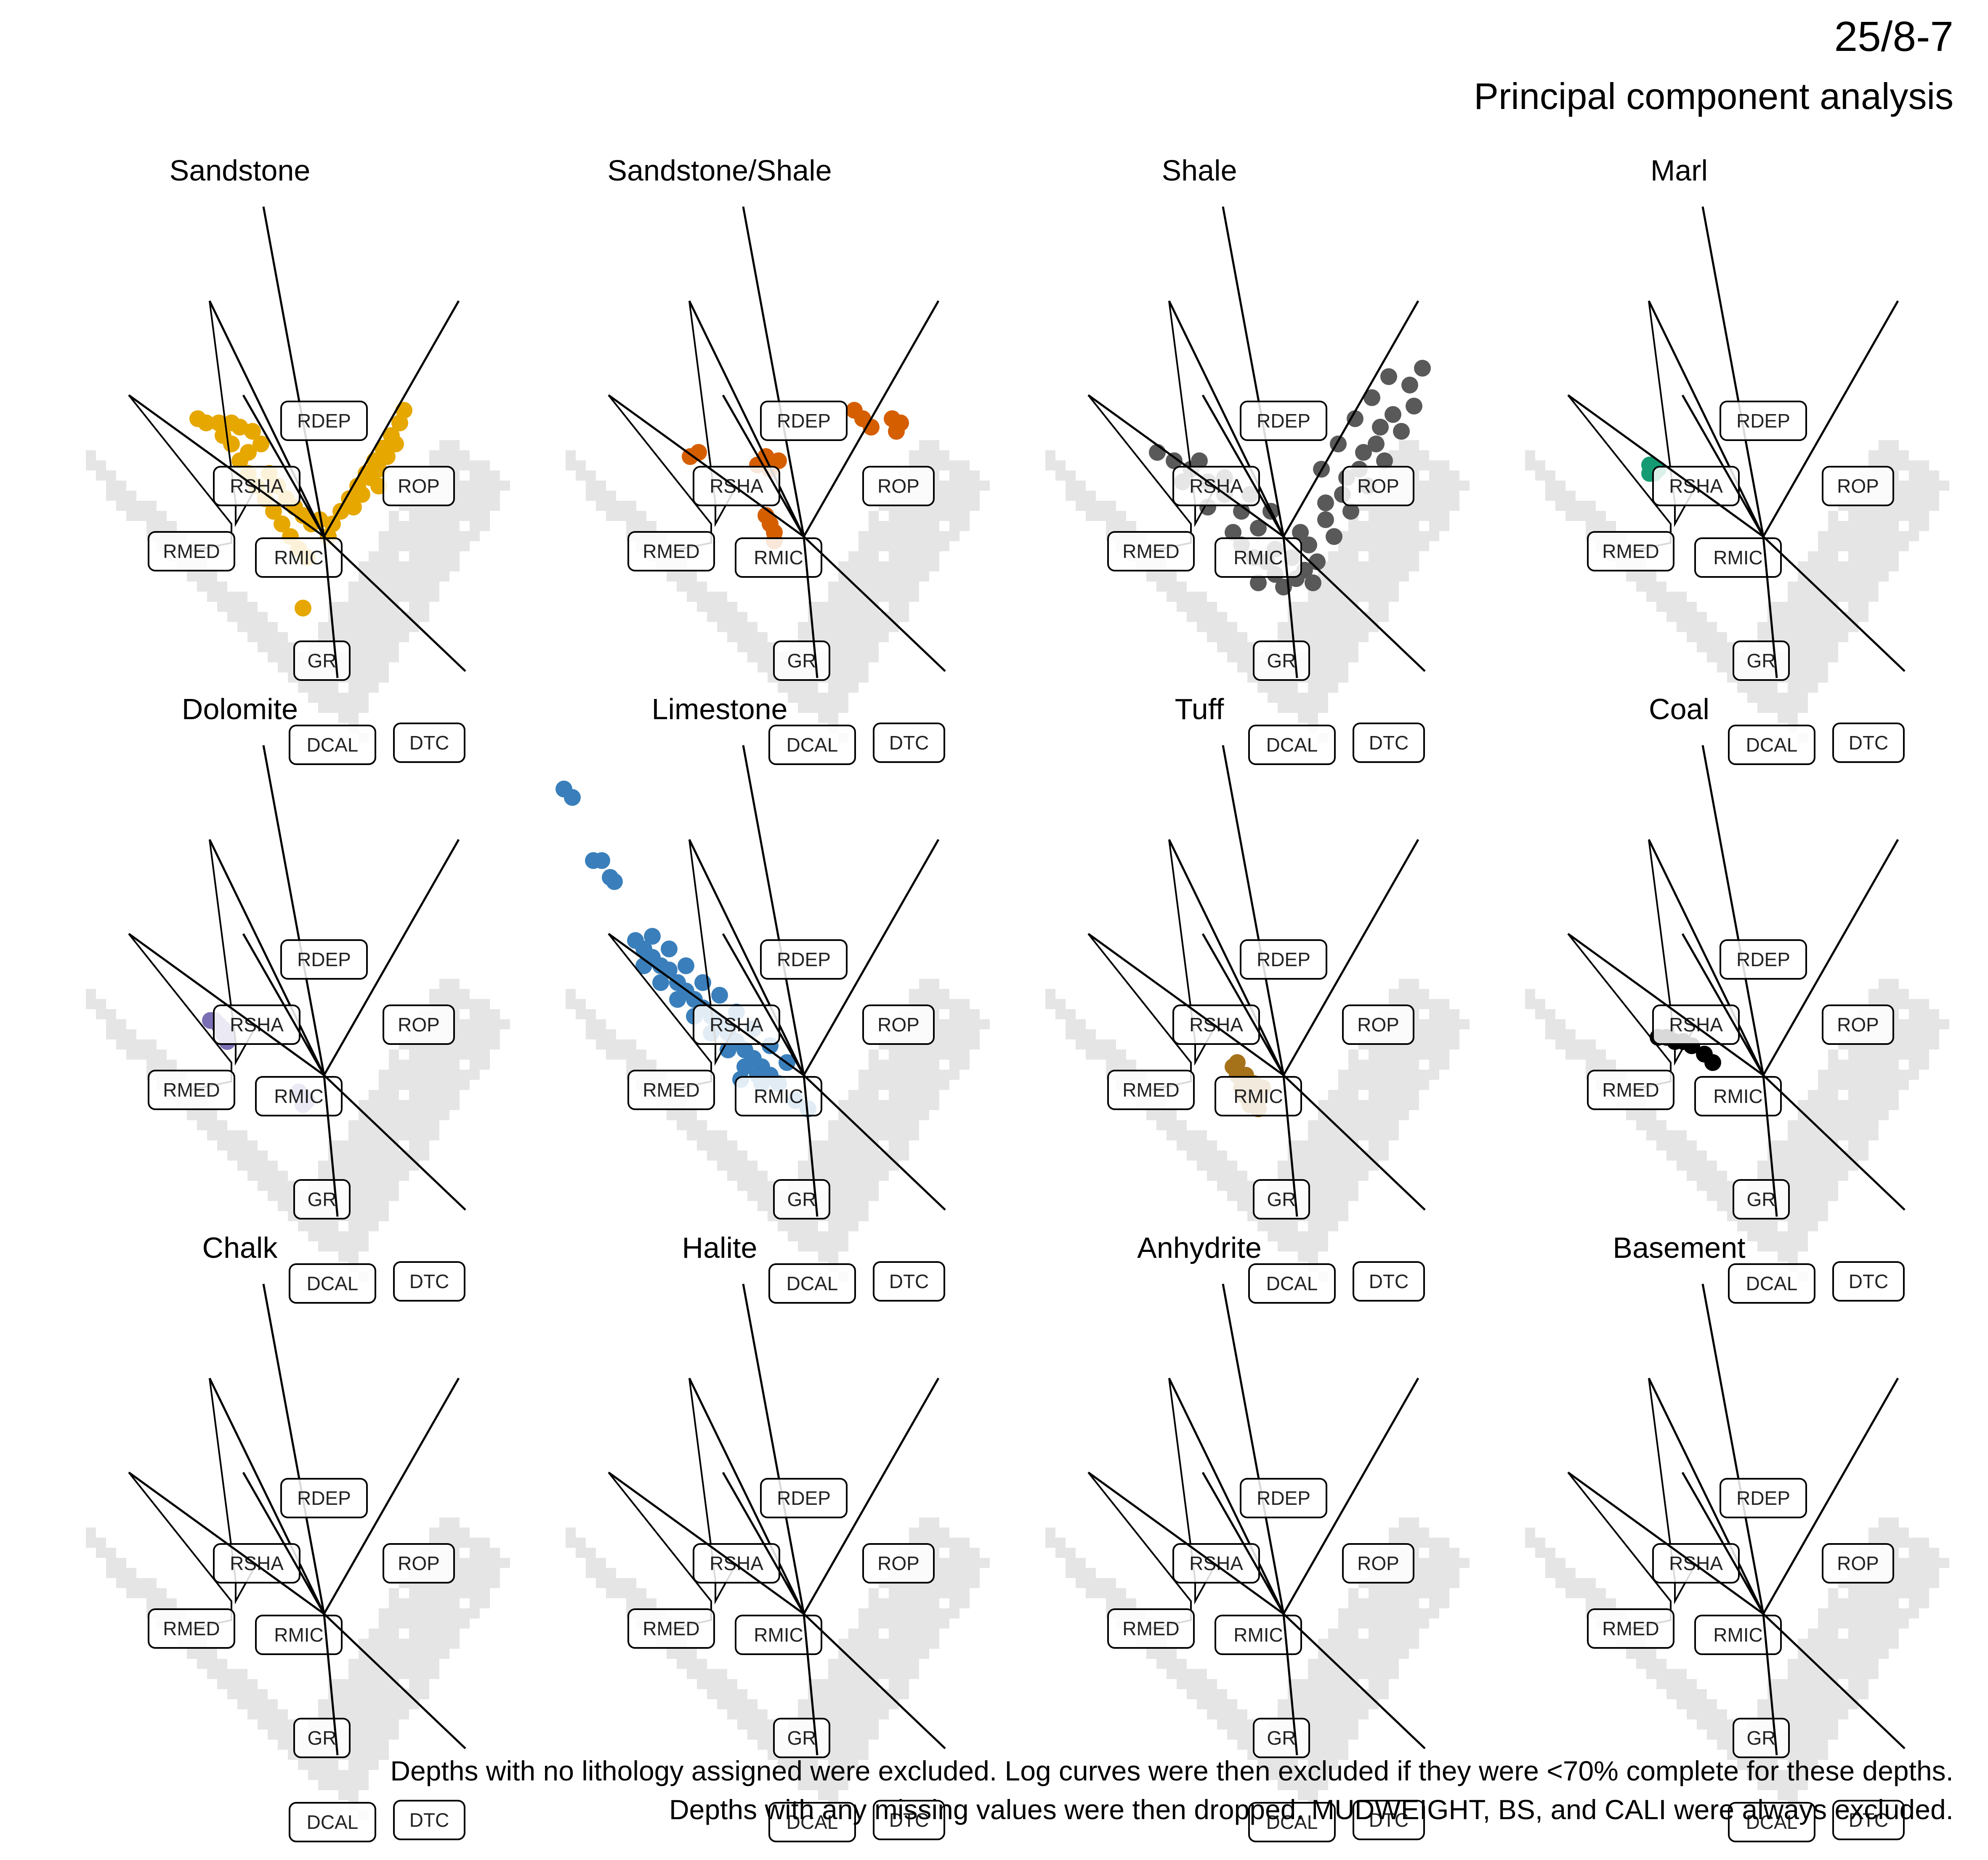  What do you see at coordinates (1694, 983) in the screenshot?
I see `panel-coal: RDEP RSHA RMED RMIC ROP GR DCAL DTC Coal` at bounding box center [1694, 983].